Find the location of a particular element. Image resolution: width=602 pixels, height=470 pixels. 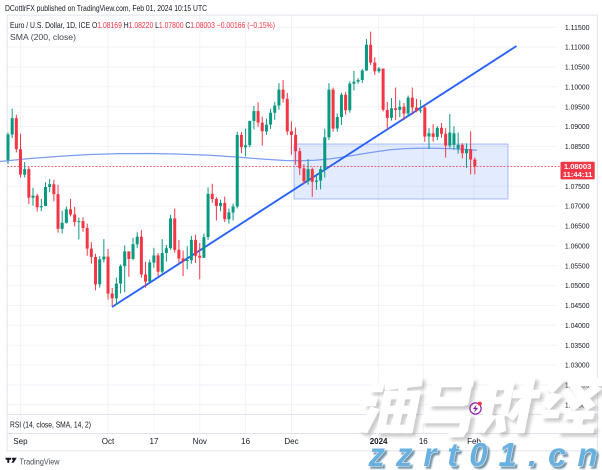

svg-text: 1.06000 is located at coordinates (577, 245).